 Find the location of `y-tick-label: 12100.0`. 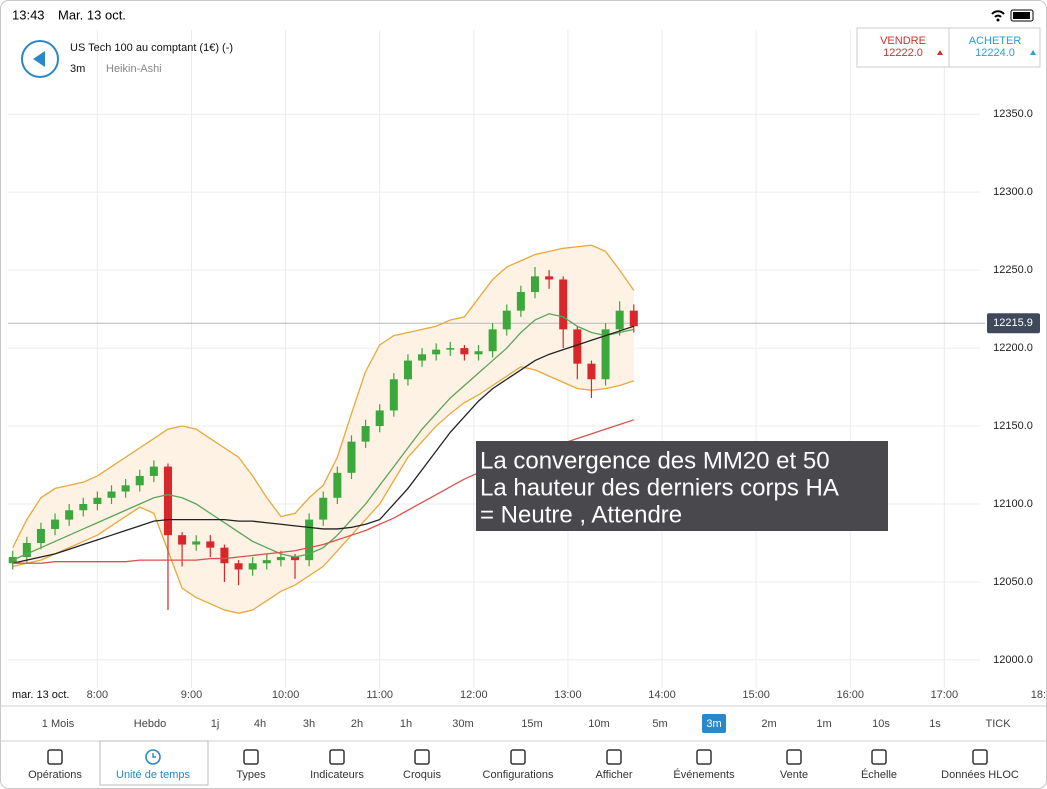

y-tick-label: 12100.0 is located at coordinates (1013, 504).